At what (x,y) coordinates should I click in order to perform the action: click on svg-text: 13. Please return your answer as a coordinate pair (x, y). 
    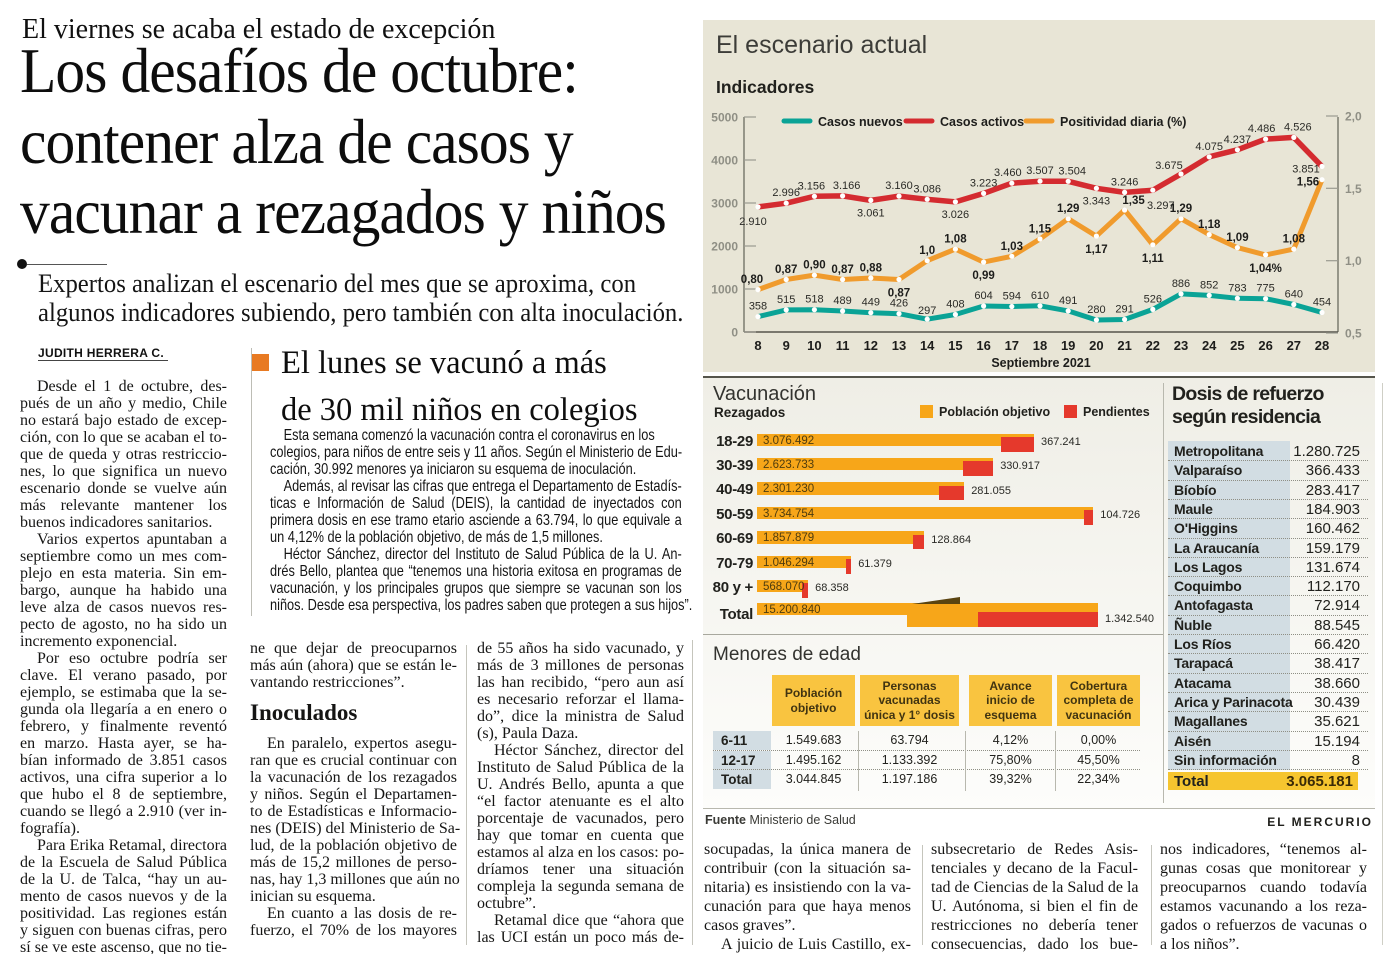
    Looking at the image, I should click on (899, 345).